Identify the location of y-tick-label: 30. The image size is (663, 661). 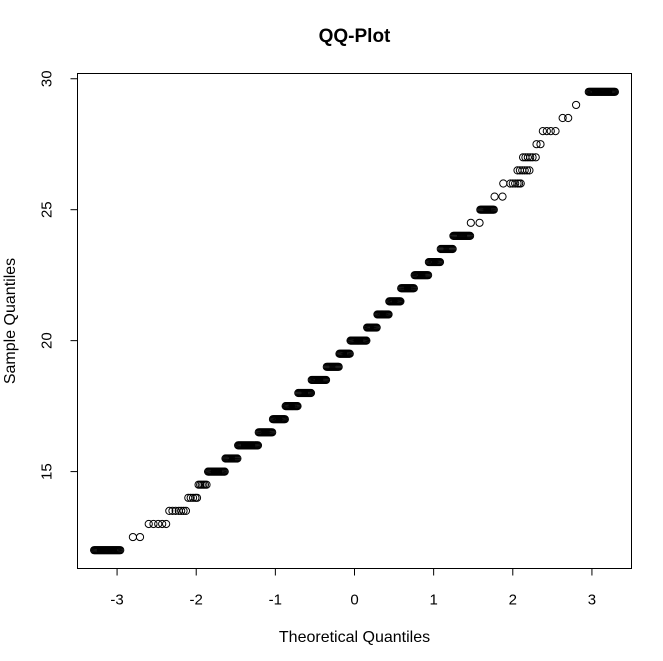
(47, 78).